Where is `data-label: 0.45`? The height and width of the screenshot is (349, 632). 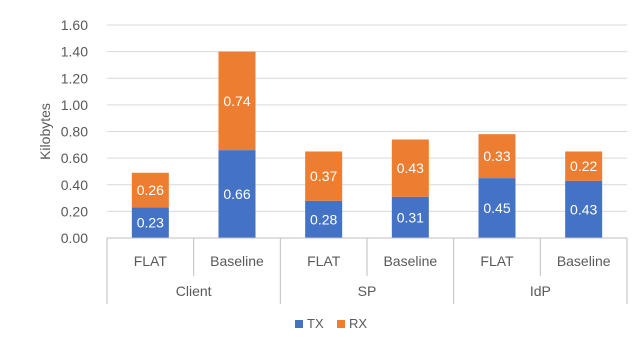 data-label: 0.45 is located at coordinates (496, 208).